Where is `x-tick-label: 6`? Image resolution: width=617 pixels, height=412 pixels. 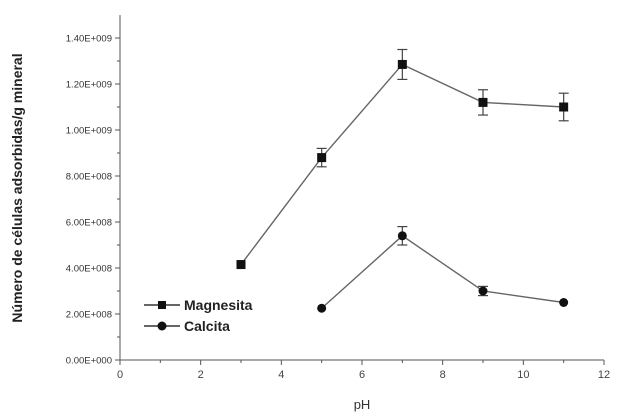 x-tick-label: 6 is located at coordinates (362, 375).